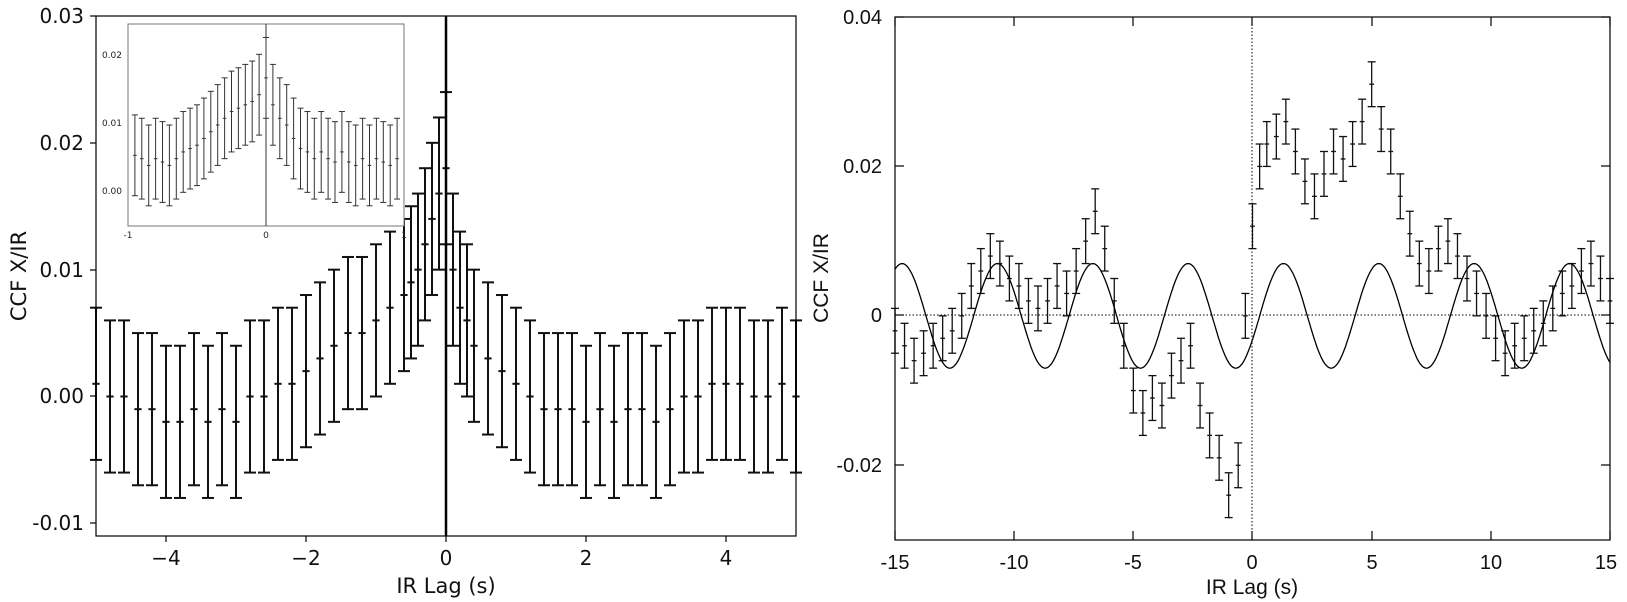 The height and width of the screenshot is (602, 1627). I want to click on right-sine-model-curve, so click(1252, 315).